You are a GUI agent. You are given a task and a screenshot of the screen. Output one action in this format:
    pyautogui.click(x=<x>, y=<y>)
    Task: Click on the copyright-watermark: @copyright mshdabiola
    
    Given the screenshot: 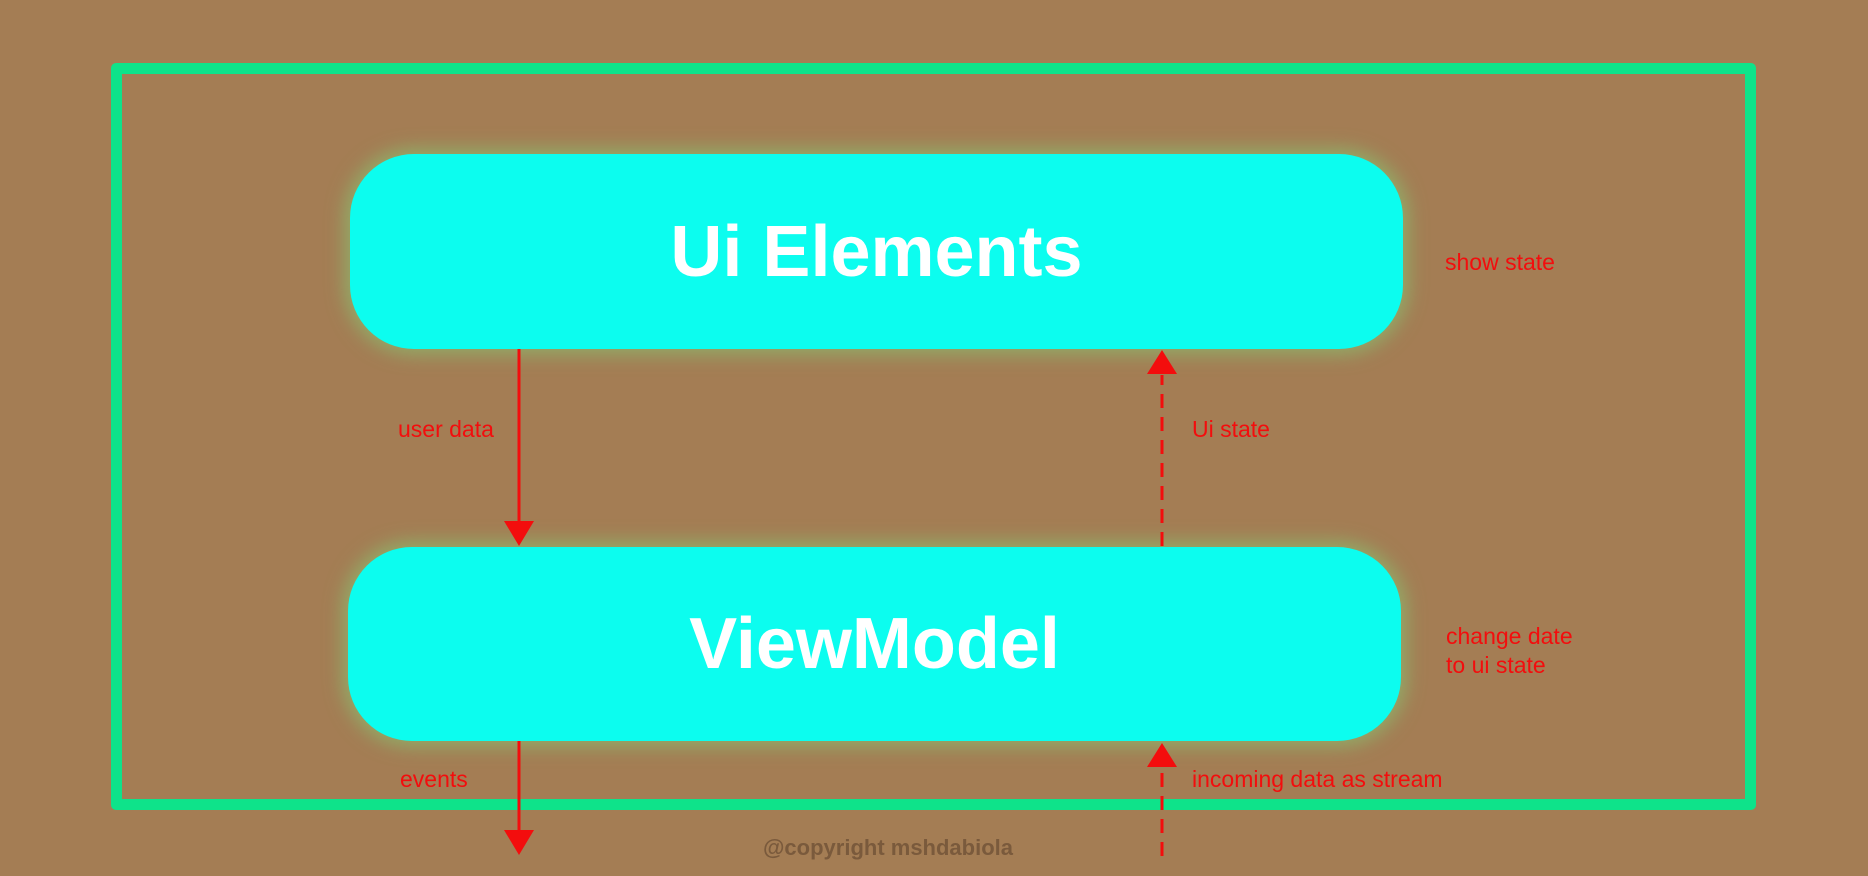 What is the action you would take?
    pyautogui.click(x=888, y=847)
    